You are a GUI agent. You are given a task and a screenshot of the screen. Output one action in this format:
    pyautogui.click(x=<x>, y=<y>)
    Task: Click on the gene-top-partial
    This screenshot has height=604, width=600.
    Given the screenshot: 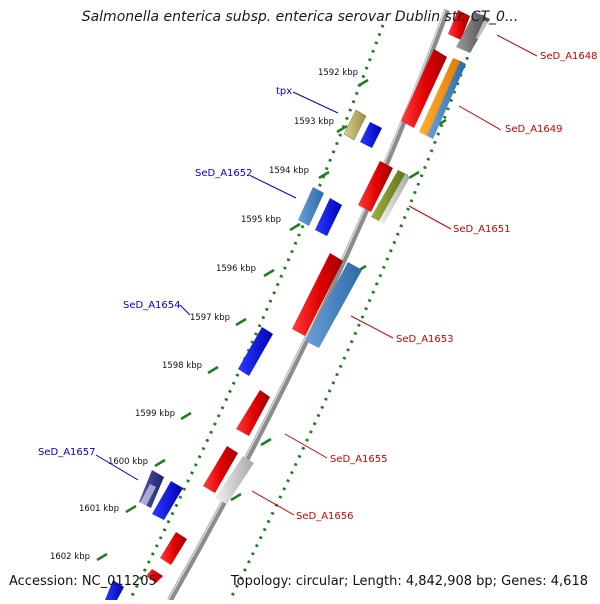 What is the action you would take?
    pyautogui.click(x=469, y=31)
    